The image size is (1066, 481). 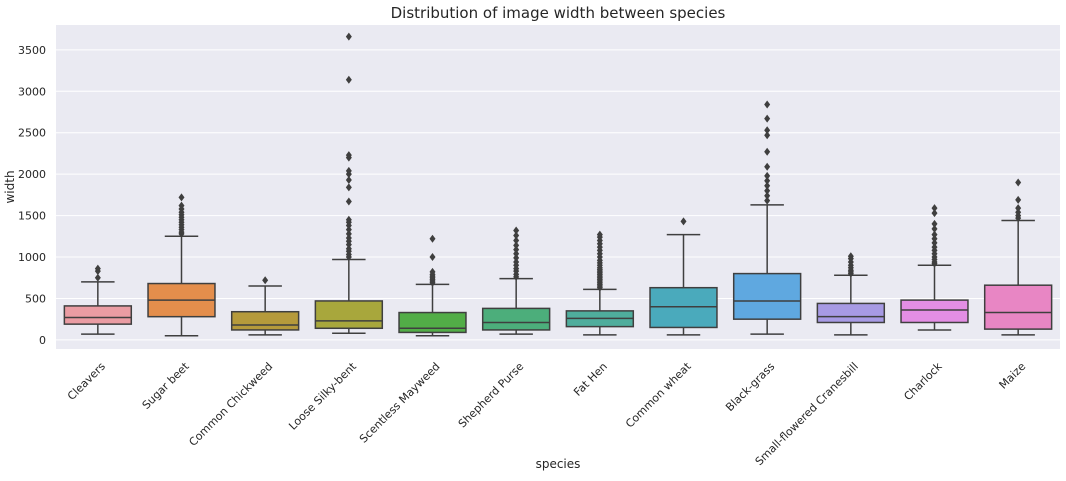 I want to click on x-tick-label: Loose Silky-bent, so click(x=322, y=395).